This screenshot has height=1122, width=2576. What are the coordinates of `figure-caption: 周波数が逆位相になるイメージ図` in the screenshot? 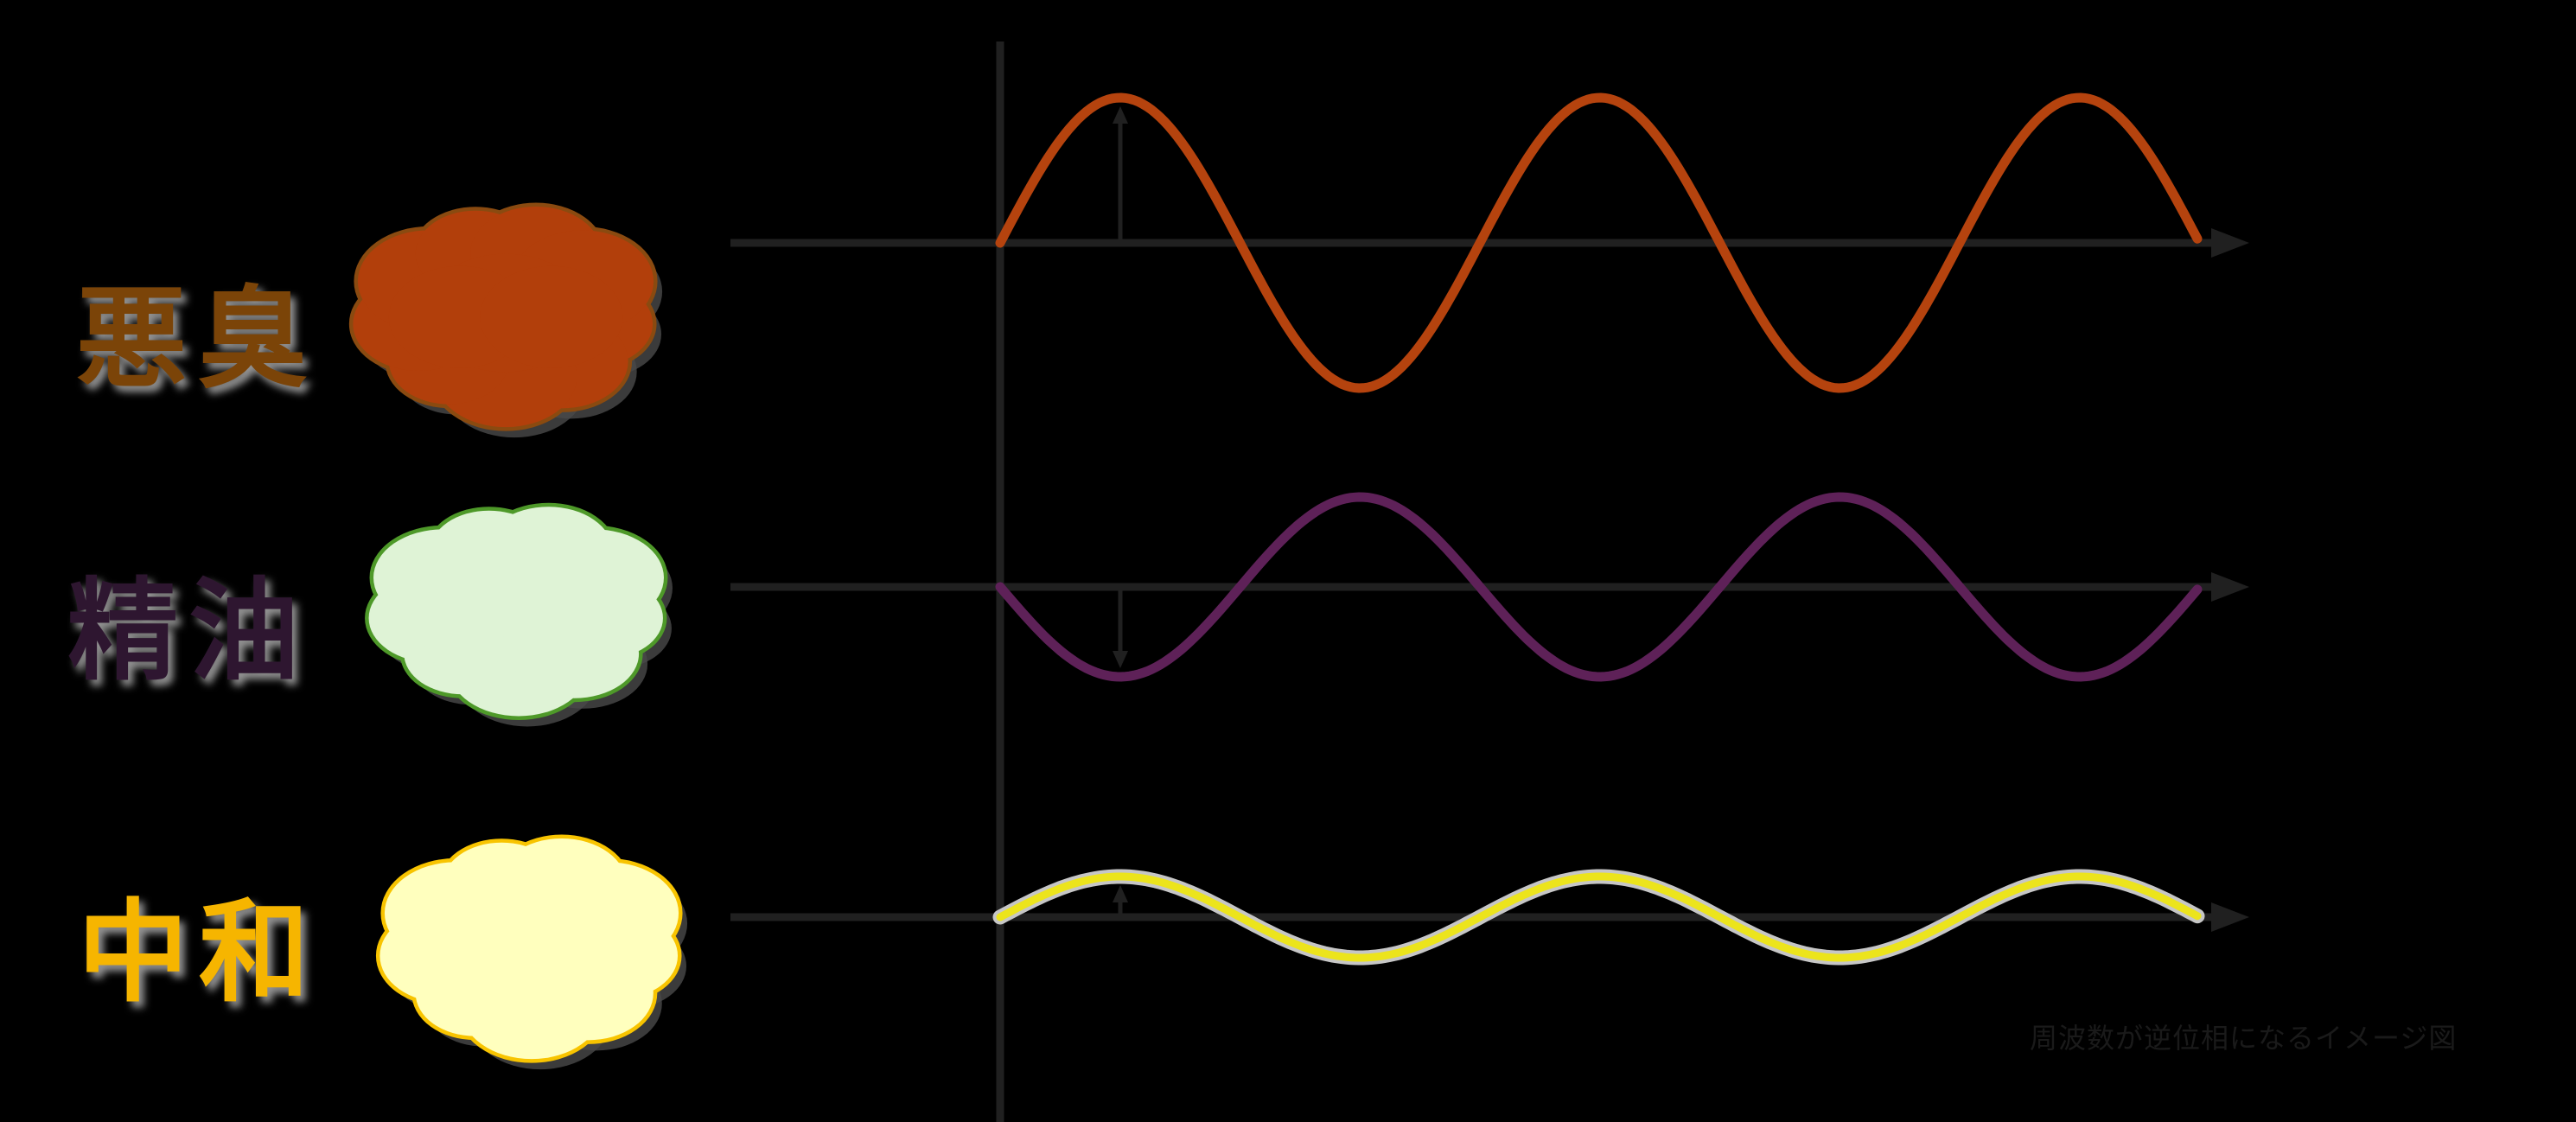 It's located at (2244, 1038).